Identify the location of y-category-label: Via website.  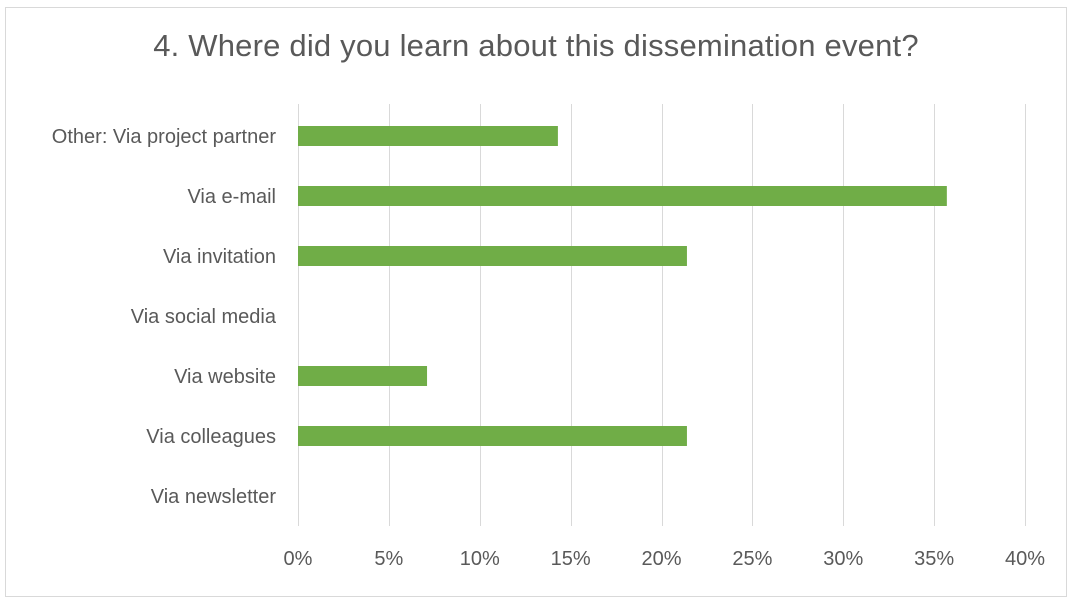
(225, 377).